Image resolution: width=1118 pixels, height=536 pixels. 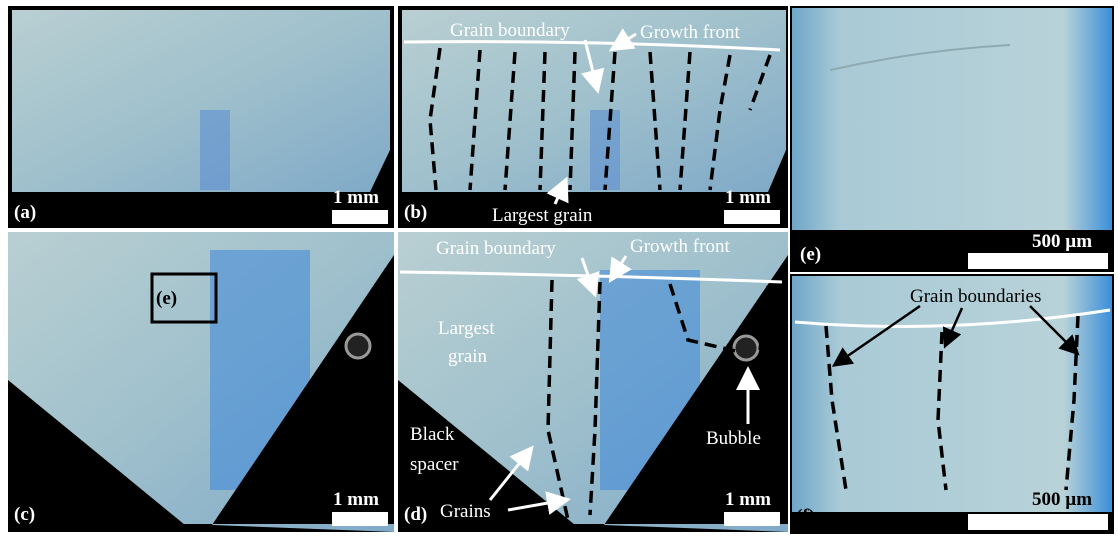 What do you see at coordinates (166, 298) in the screenshot?
I see `annotation: (e)` at bounding box center [166, 298].